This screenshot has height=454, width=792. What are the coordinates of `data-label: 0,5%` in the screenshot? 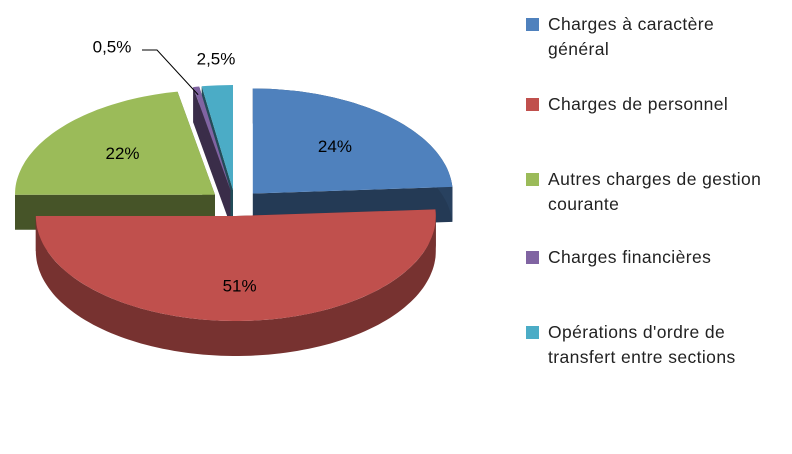 It's located at (112, 46).